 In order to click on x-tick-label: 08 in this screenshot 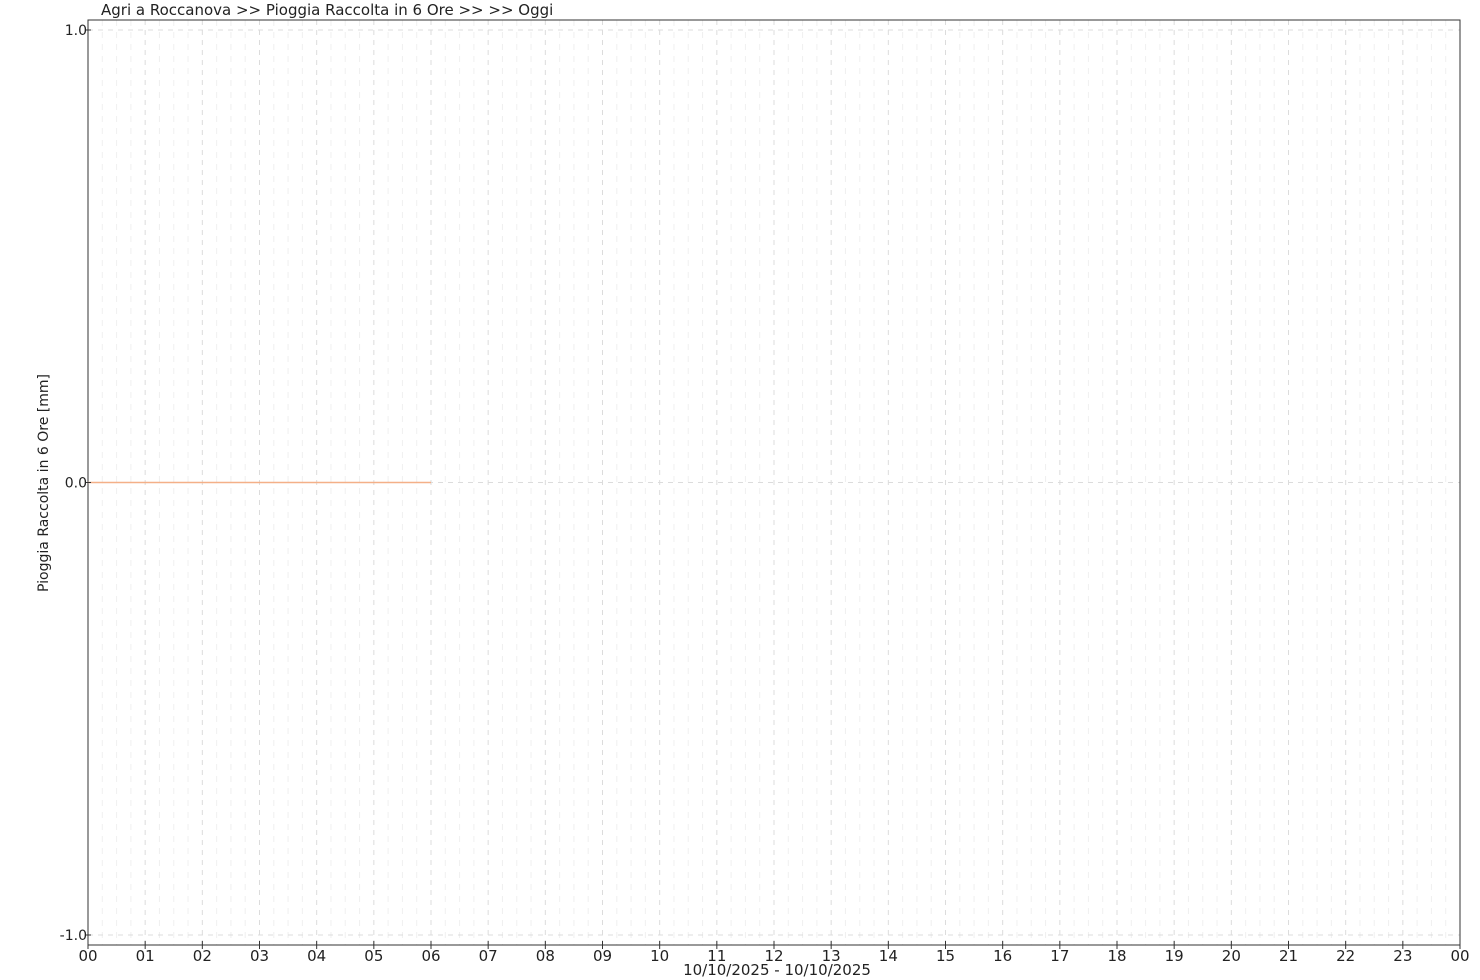, I will do `click(545, 956)`.